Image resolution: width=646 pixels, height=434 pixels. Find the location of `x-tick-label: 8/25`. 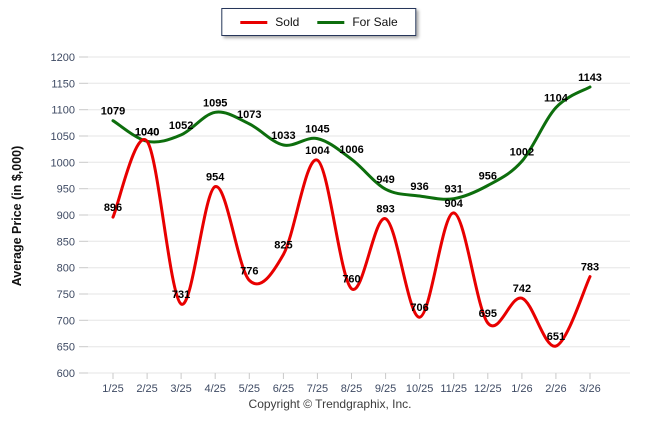

x-tick-label: 8/25 is located at coordinates (351, 389).